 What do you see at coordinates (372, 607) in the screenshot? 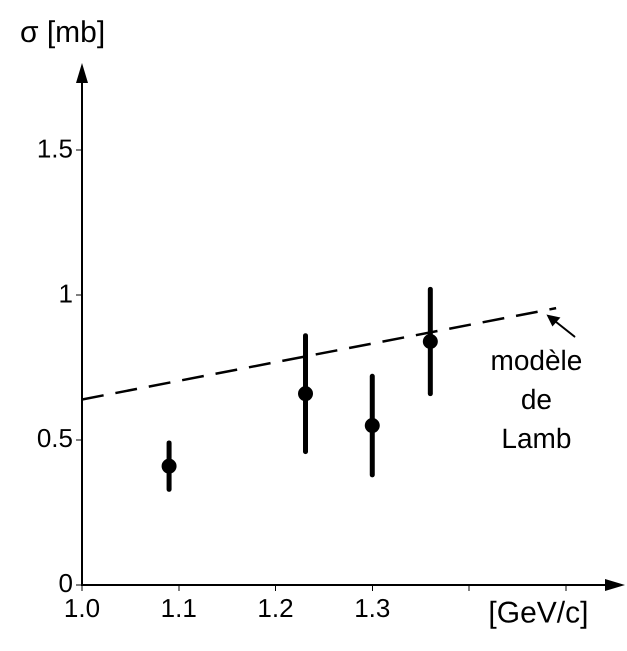
I see `x-tick-label: 1.3` at bounding box center [372, 607].